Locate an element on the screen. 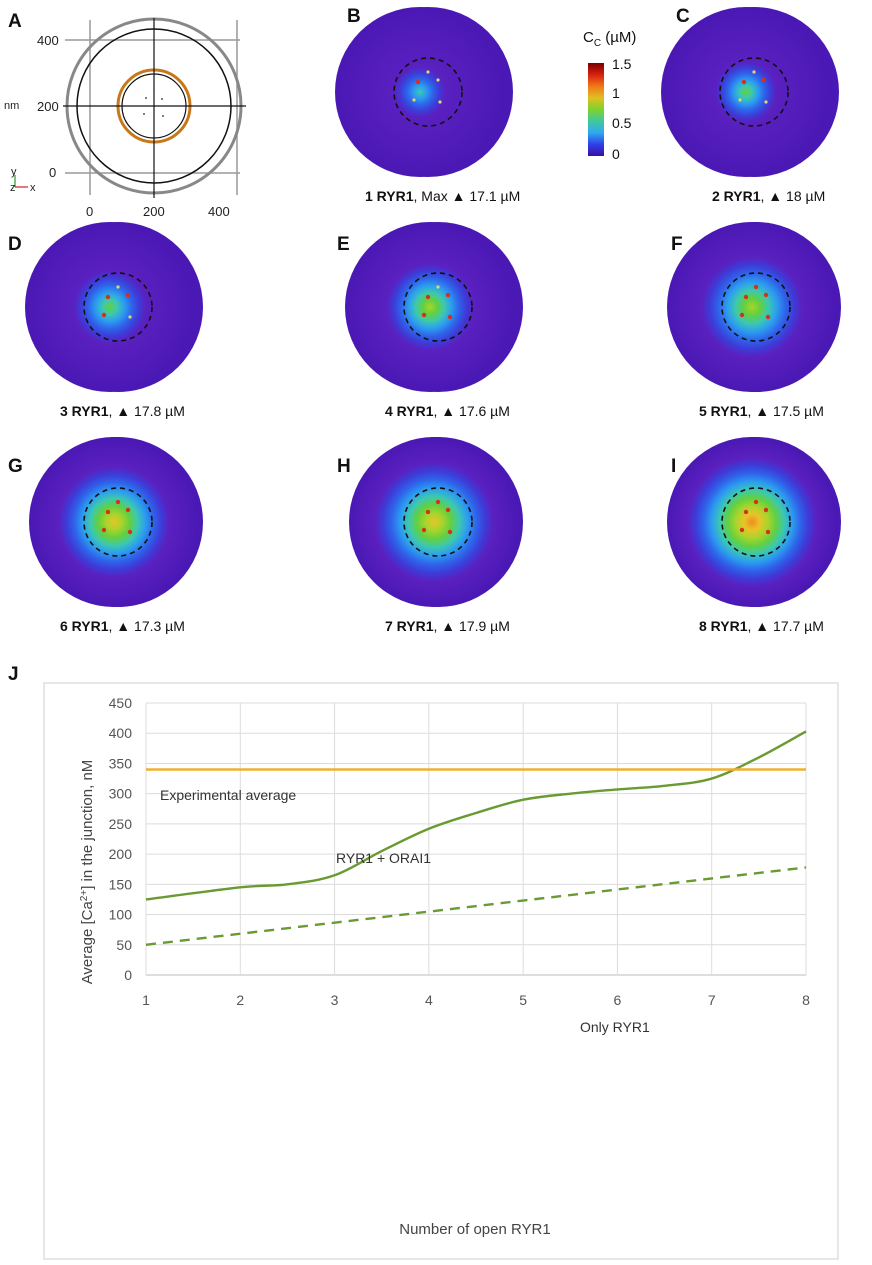 The image size is (872, 1265). y-tick-label: 300 is located at coordinates (121, 794).